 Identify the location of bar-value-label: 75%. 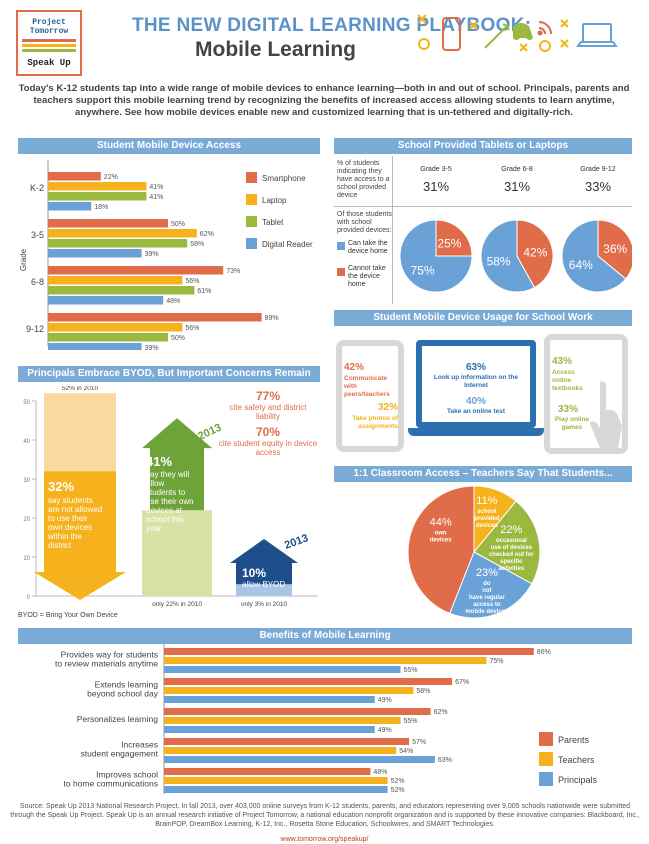
(497, 661).